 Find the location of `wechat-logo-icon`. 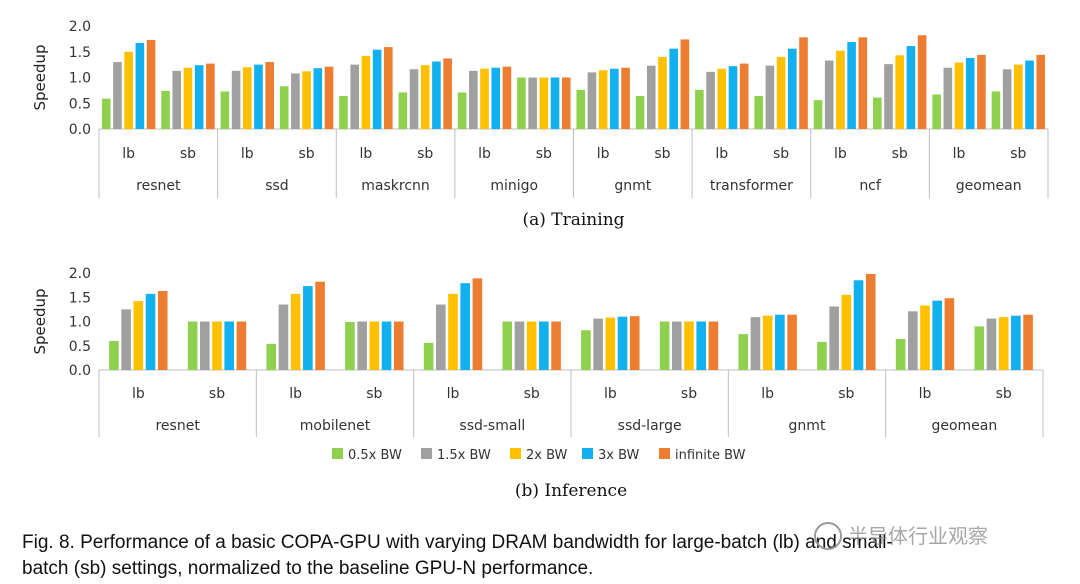

wechat-logo-icon is located at coordinates (828, 536).